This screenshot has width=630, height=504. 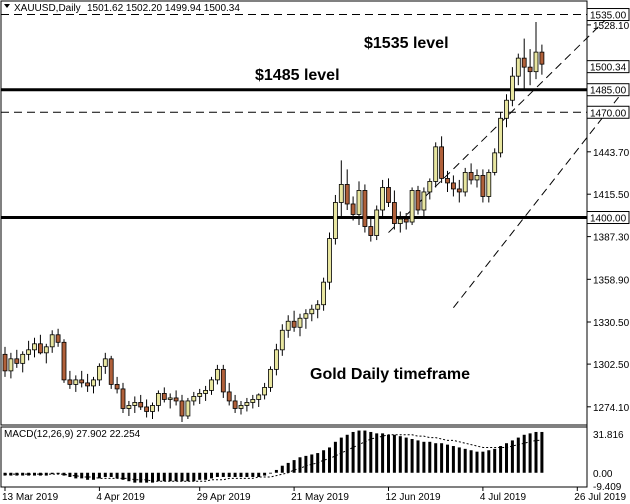 What do you see at coordinates (603, 474) in the screenshot?
I see `macd-tick-label: 0.00` at bounding box center [603, 474].